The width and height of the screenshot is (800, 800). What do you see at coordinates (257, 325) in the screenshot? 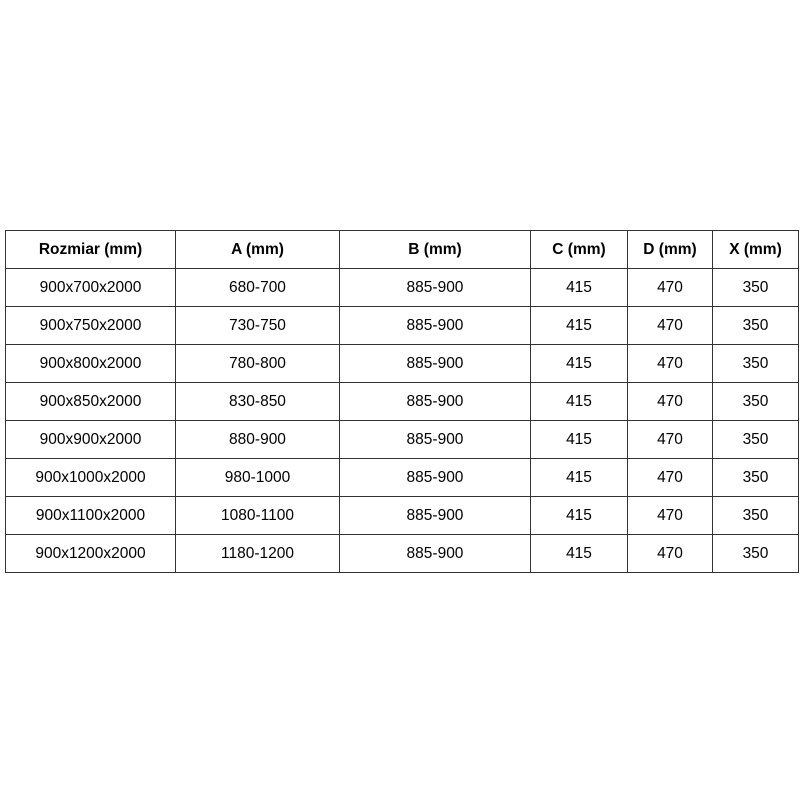
I see `table-cell: 730-750` at bounding box center [257, 325].